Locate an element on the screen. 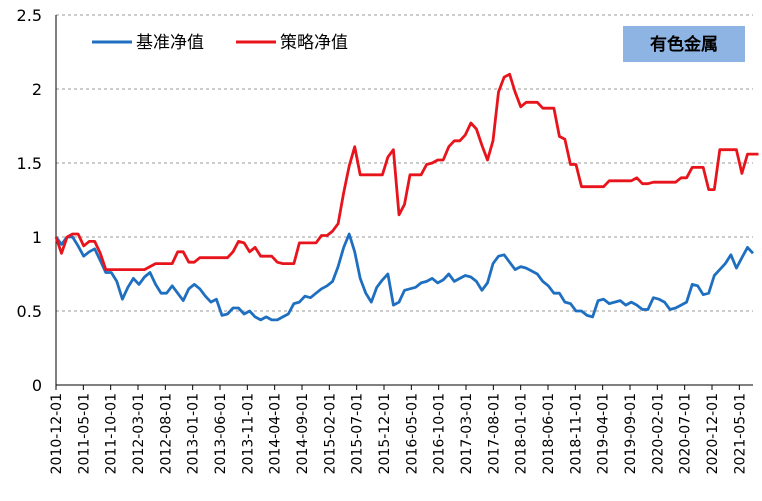  x-tick-label: 2012-08-01 is located at coordinates (166, 433).